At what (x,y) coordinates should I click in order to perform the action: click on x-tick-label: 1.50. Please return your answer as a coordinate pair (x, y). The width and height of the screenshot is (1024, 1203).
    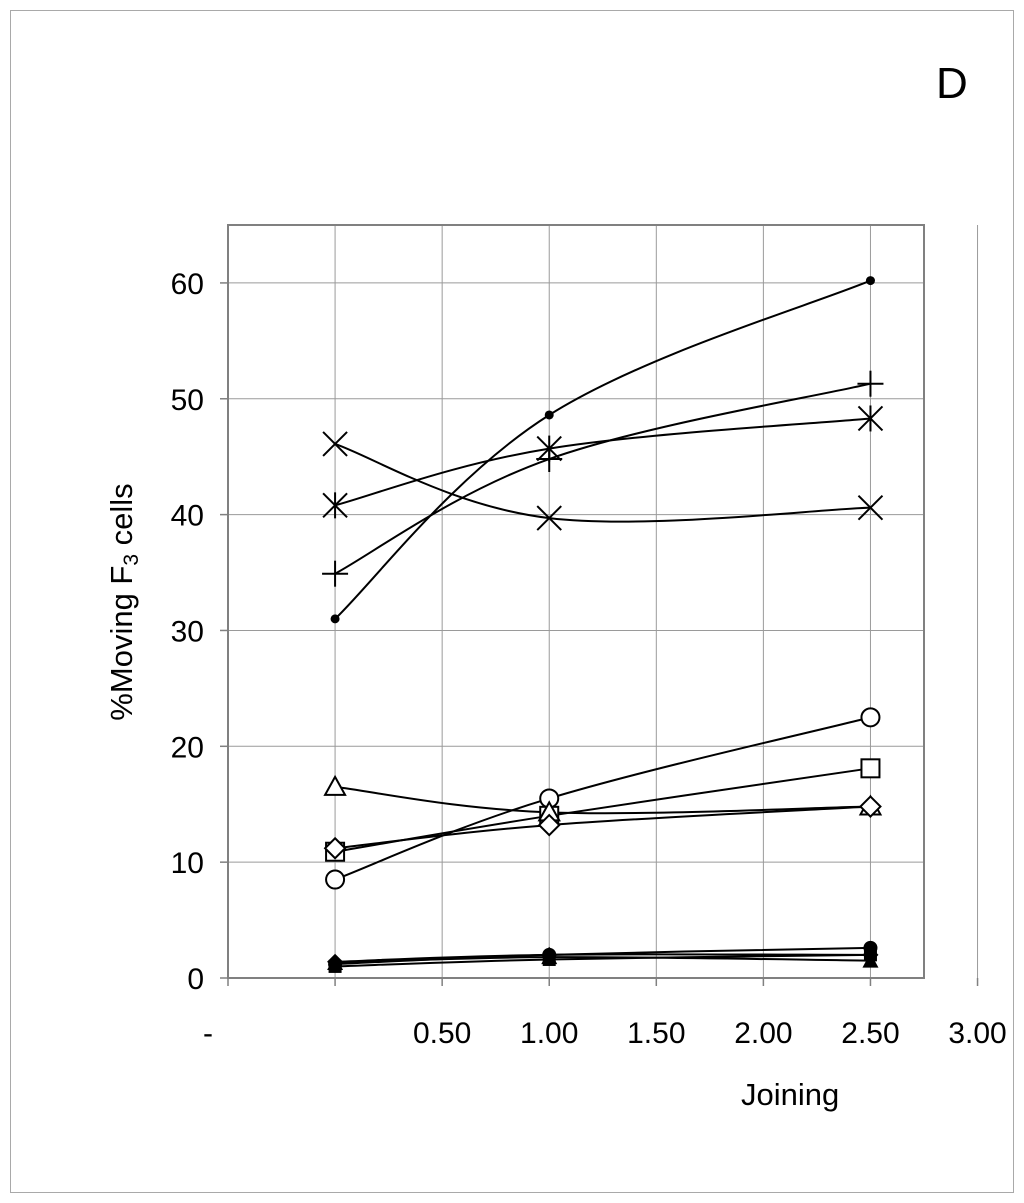
    Looking at the image, I should click on (656, 1033).